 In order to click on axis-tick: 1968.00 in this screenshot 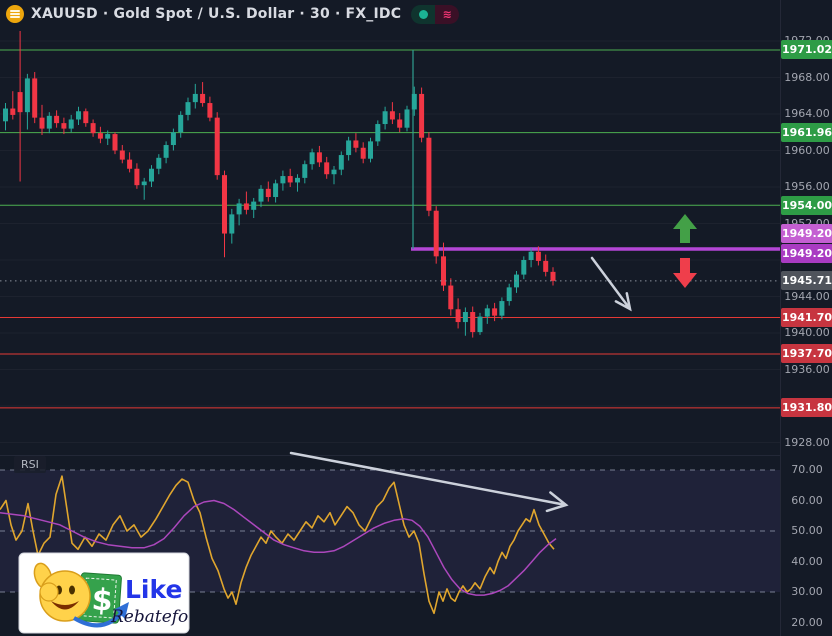, I will do `click(807, 77)`.